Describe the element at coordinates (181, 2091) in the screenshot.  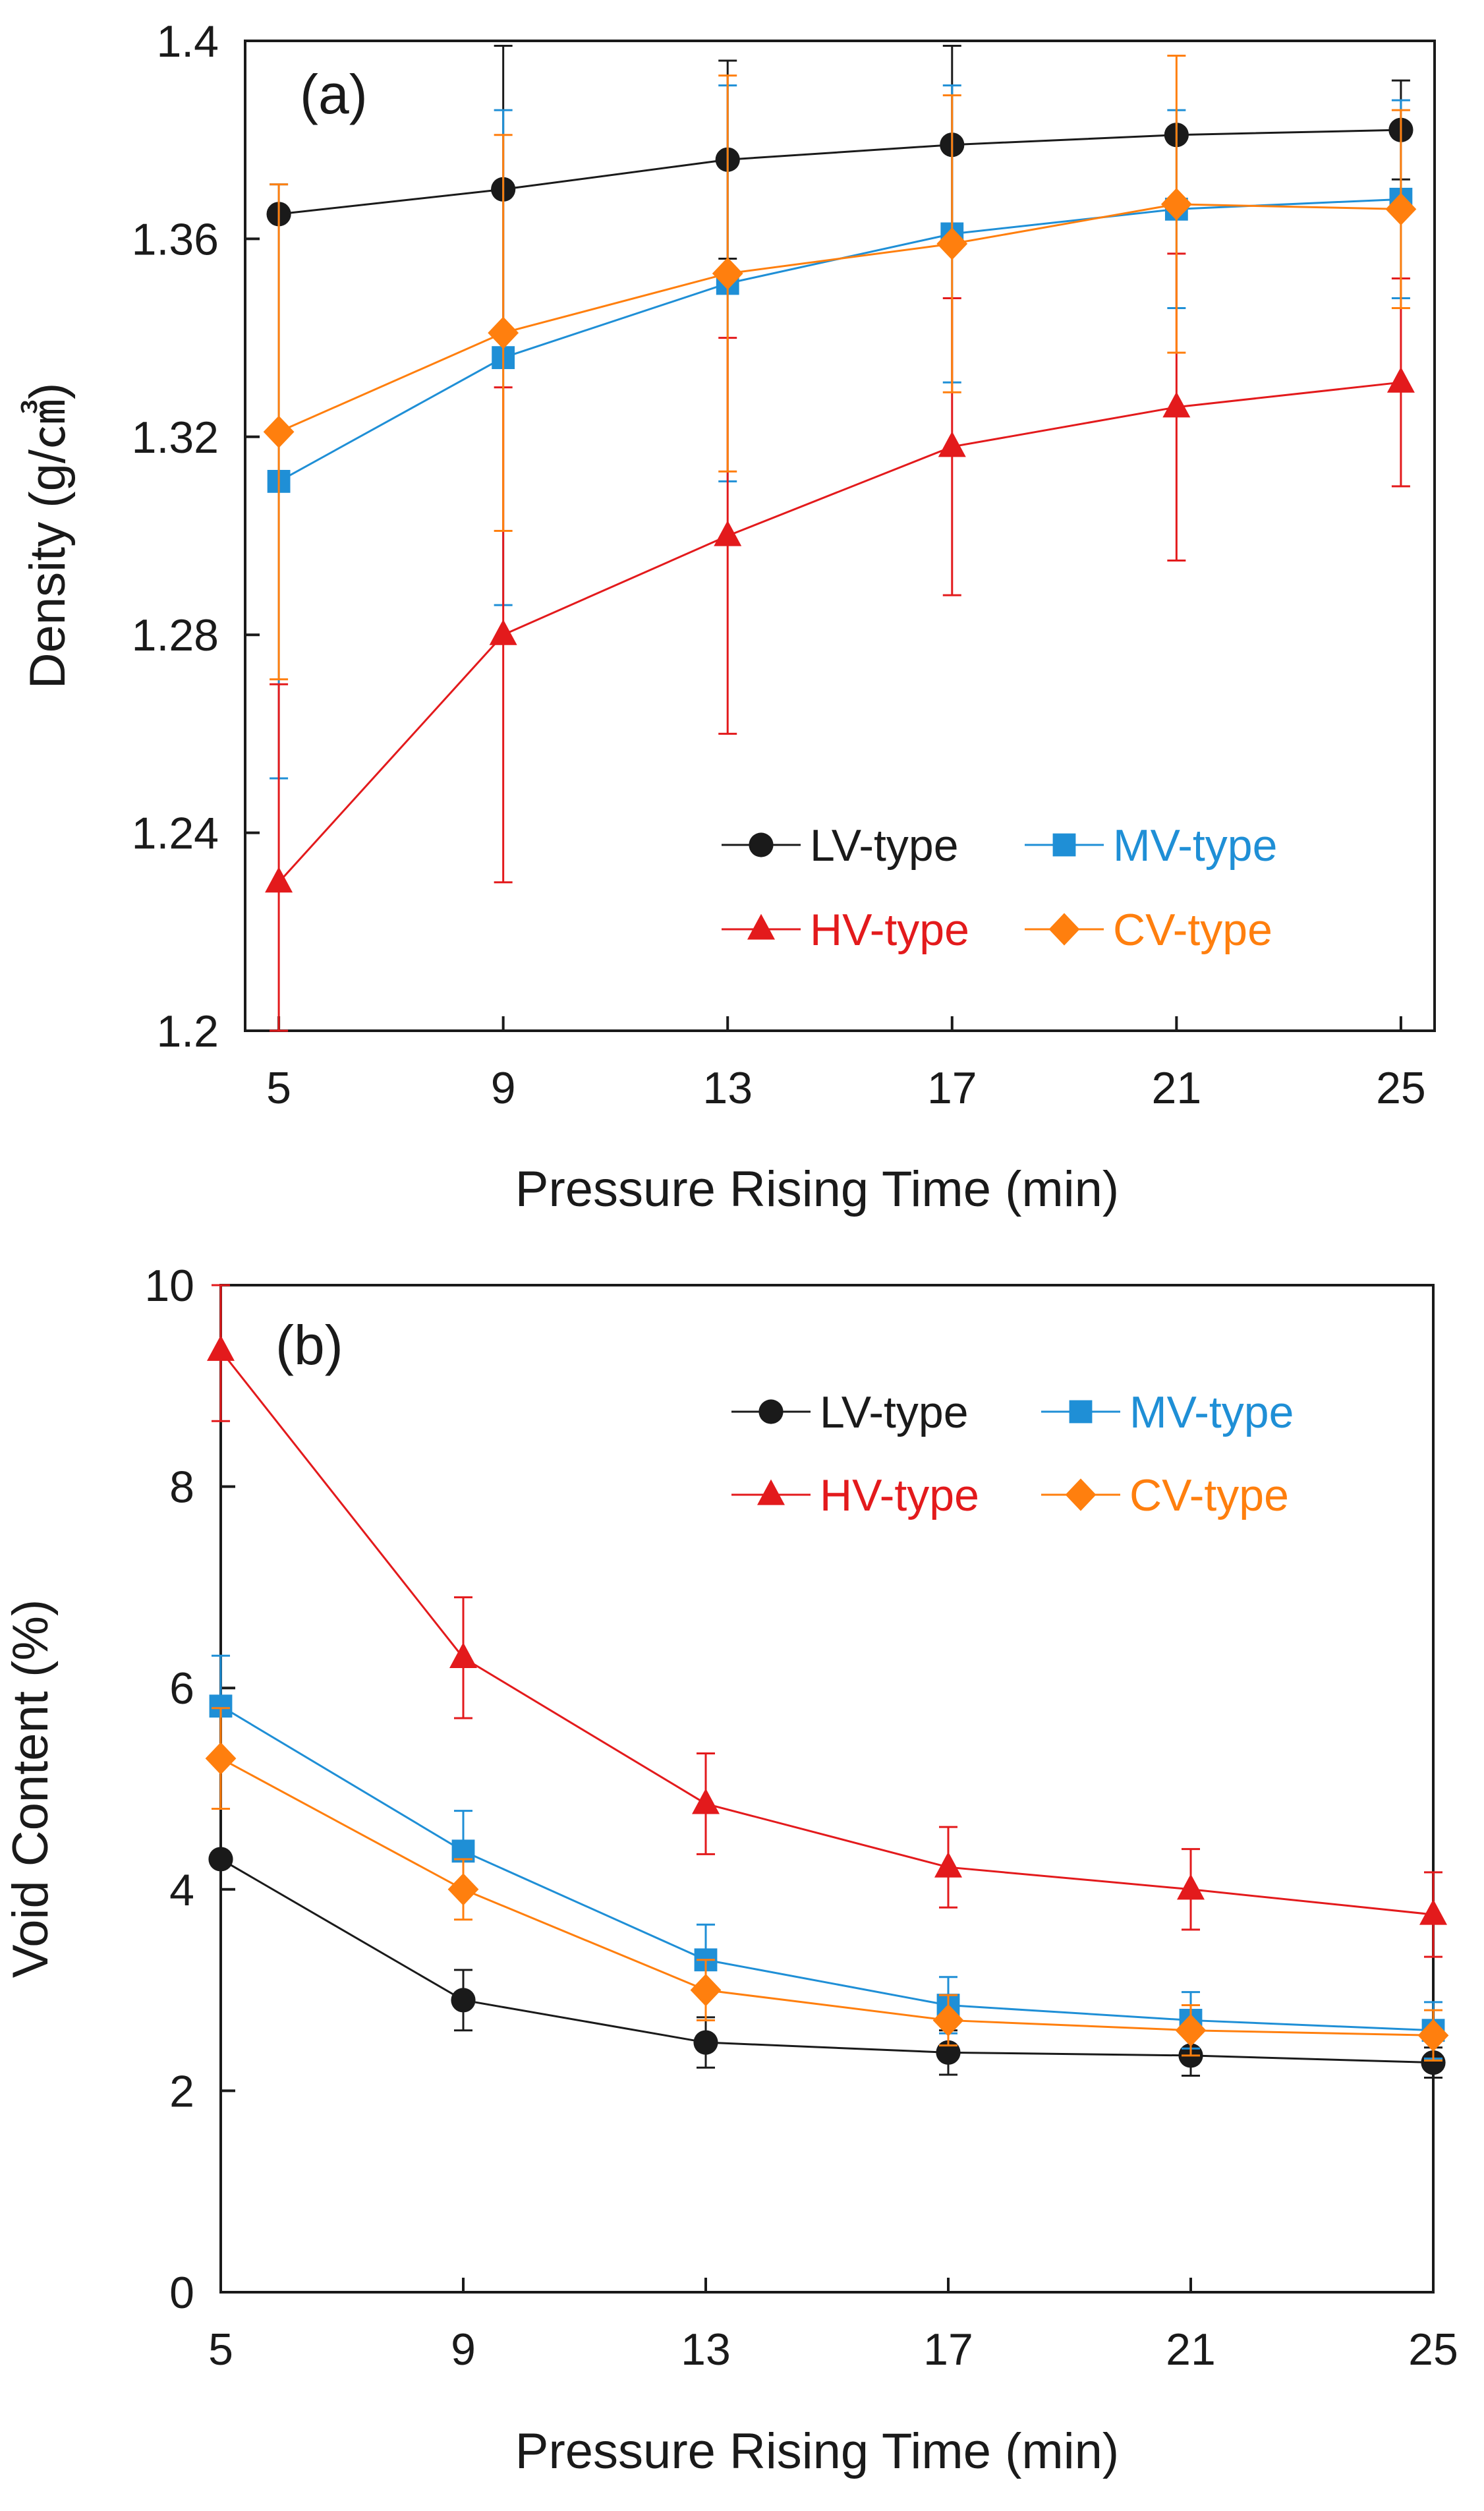
I see `y-tick-label: 2` at that location.